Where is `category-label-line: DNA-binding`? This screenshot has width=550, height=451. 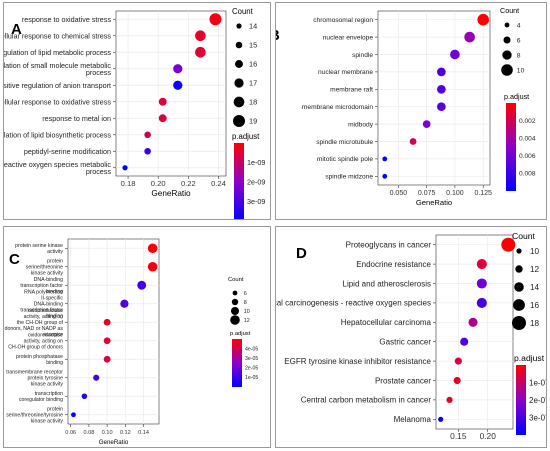
category-label-line: DNA-binding is located at coordinates (49, 280).